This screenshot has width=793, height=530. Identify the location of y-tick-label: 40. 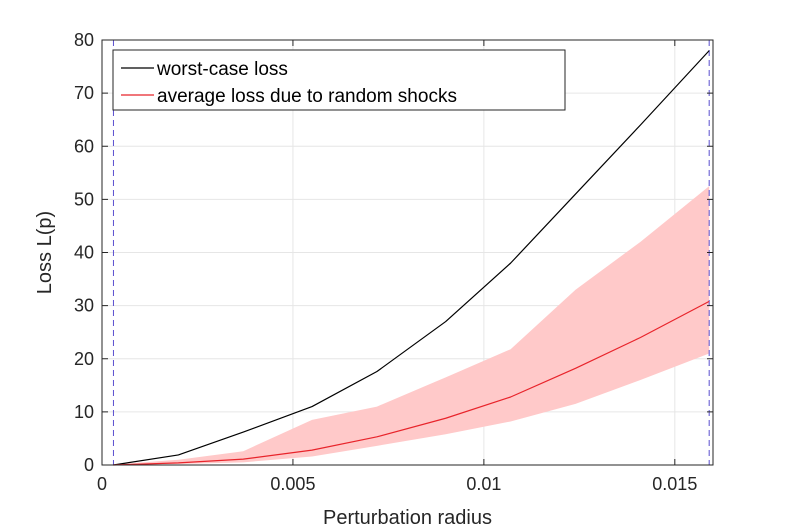
(84, 253).